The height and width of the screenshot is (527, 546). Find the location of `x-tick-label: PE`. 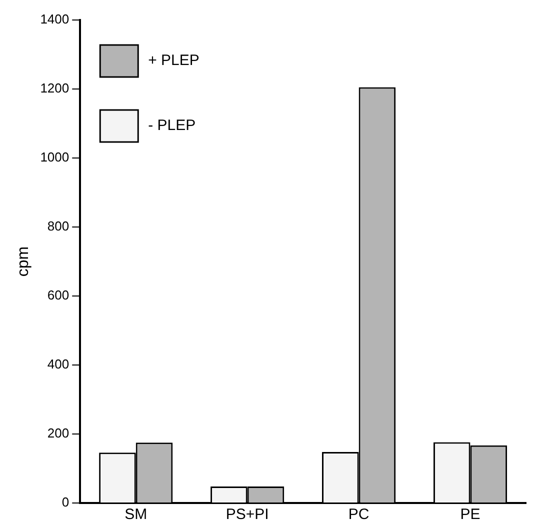

x-tick-label: PE is located at coordinates (470, 515).